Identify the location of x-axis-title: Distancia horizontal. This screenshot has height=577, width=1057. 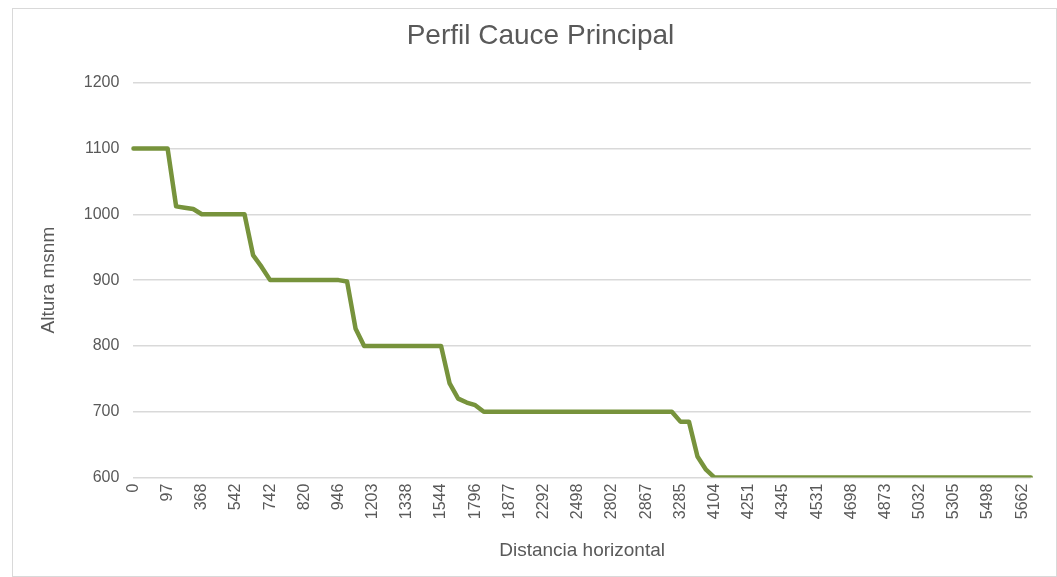
(582, 549).